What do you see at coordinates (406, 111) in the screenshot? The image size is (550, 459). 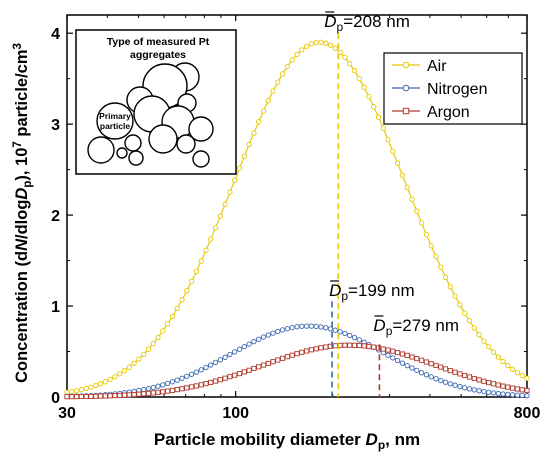 I see `legend-marker-argon` at bounding box center [406, 111].